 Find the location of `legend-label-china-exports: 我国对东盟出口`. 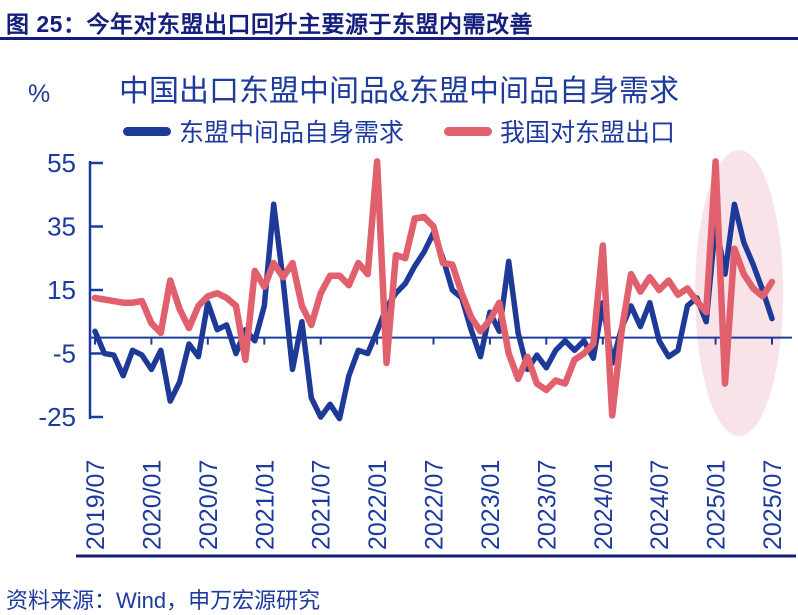

legend-label-china-exports: 我国对东盟出口 is located at coordinates (588, 133).